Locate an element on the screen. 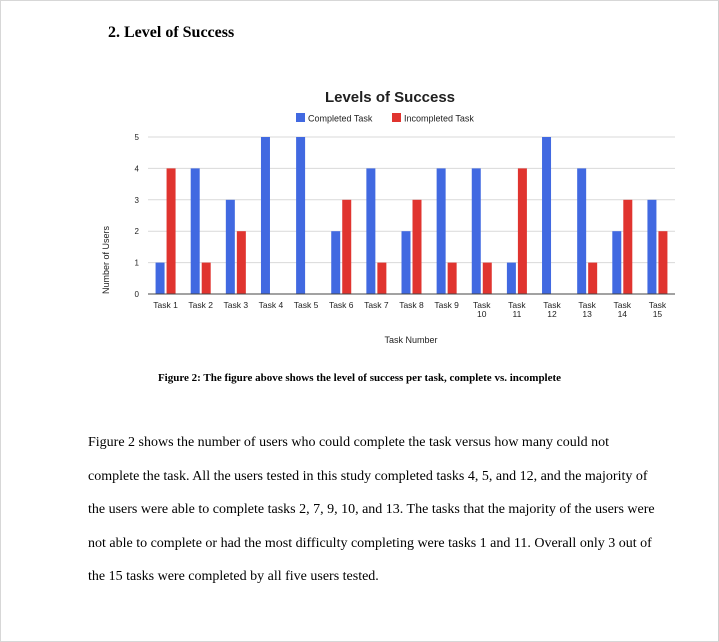 The image size is (719, 642). legend-label-completed: Completed Task is located at coordinates (340, 119).